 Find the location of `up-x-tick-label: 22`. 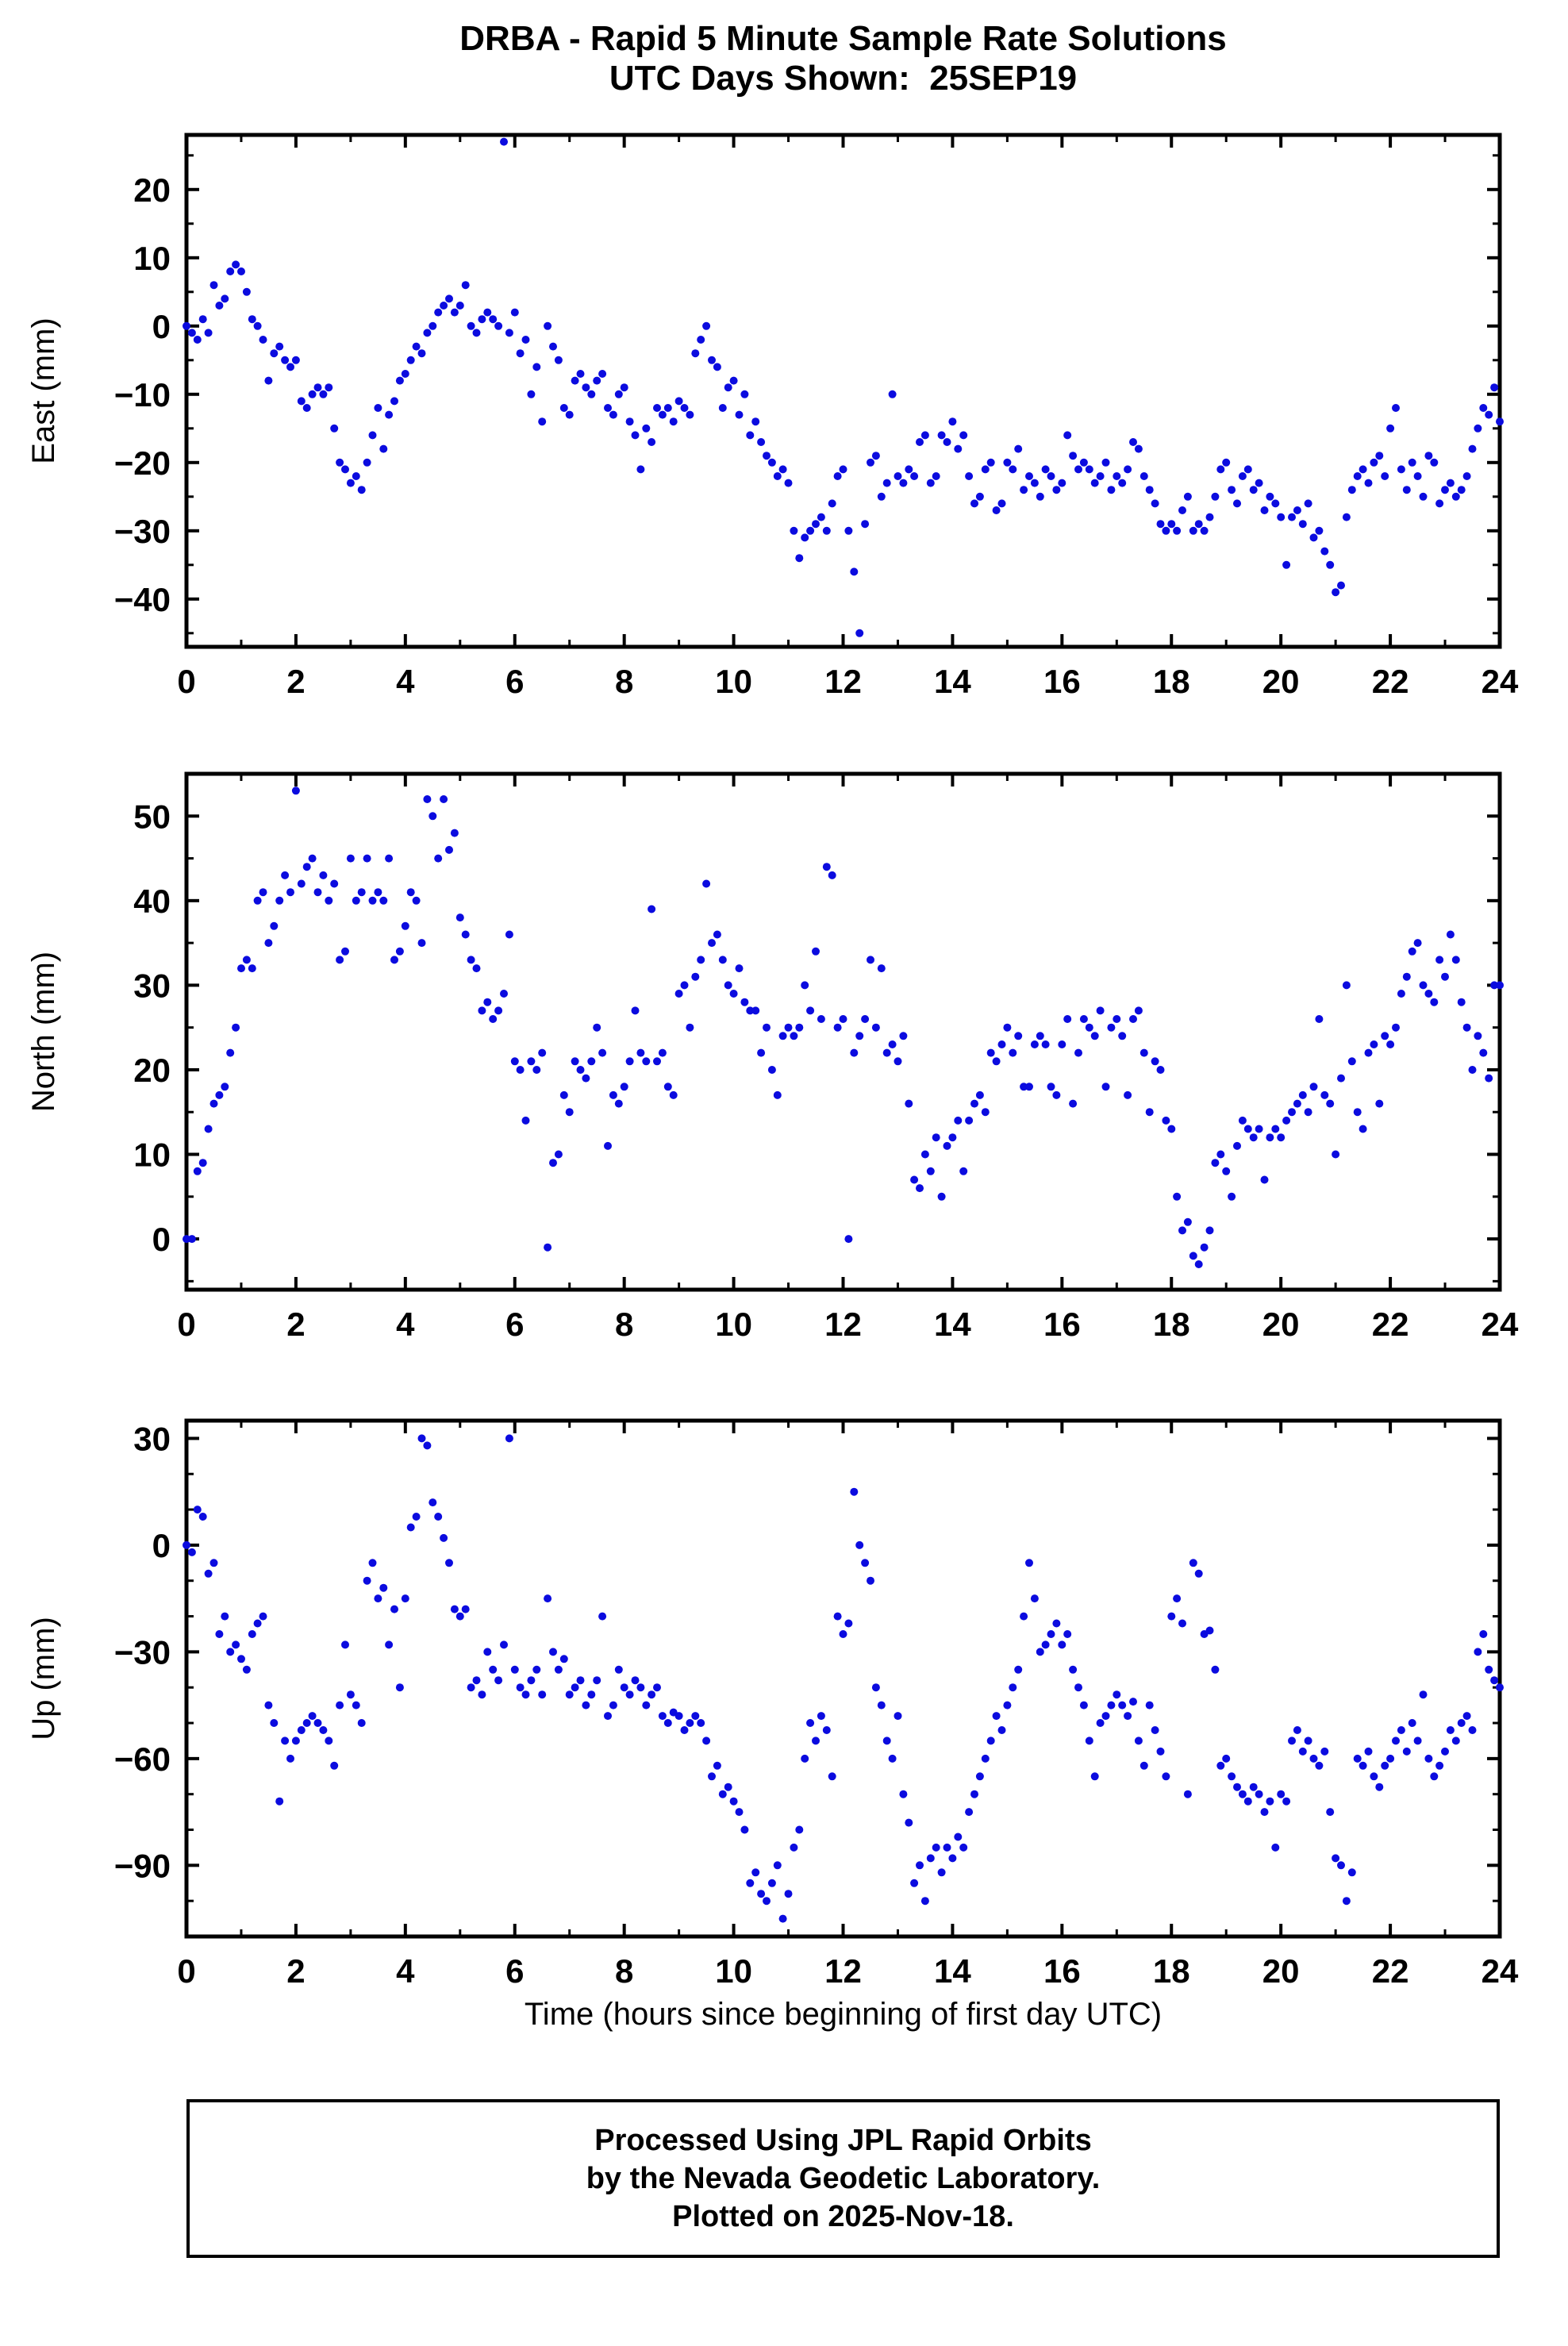

up-x-tick-label: 22 is located at coordinates (1390, 1971).